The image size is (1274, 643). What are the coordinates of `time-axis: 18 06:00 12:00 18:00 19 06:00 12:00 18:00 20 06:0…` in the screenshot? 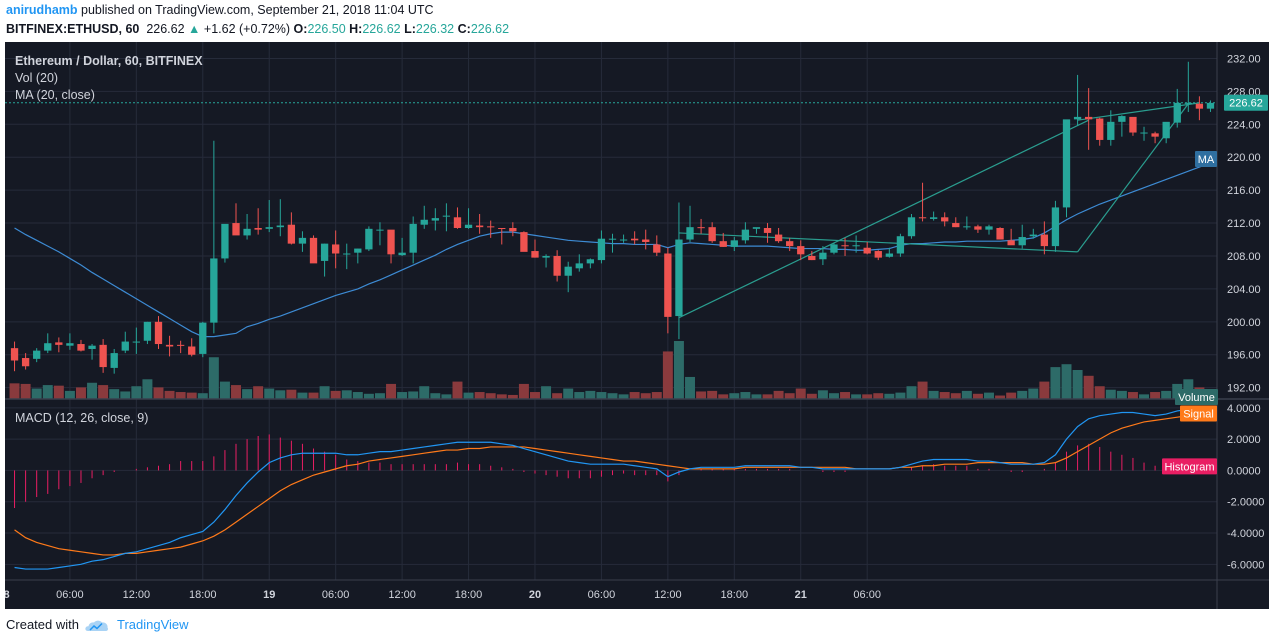 It's located at (440, 595).